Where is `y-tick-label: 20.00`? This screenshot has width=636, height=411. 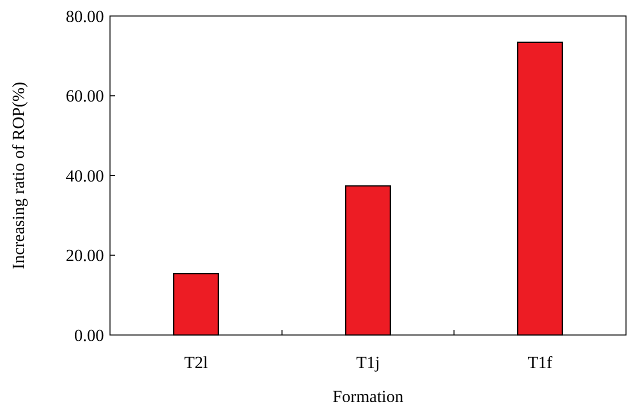
y-tick-label: 20.00 is located at coordinates (85, 256).